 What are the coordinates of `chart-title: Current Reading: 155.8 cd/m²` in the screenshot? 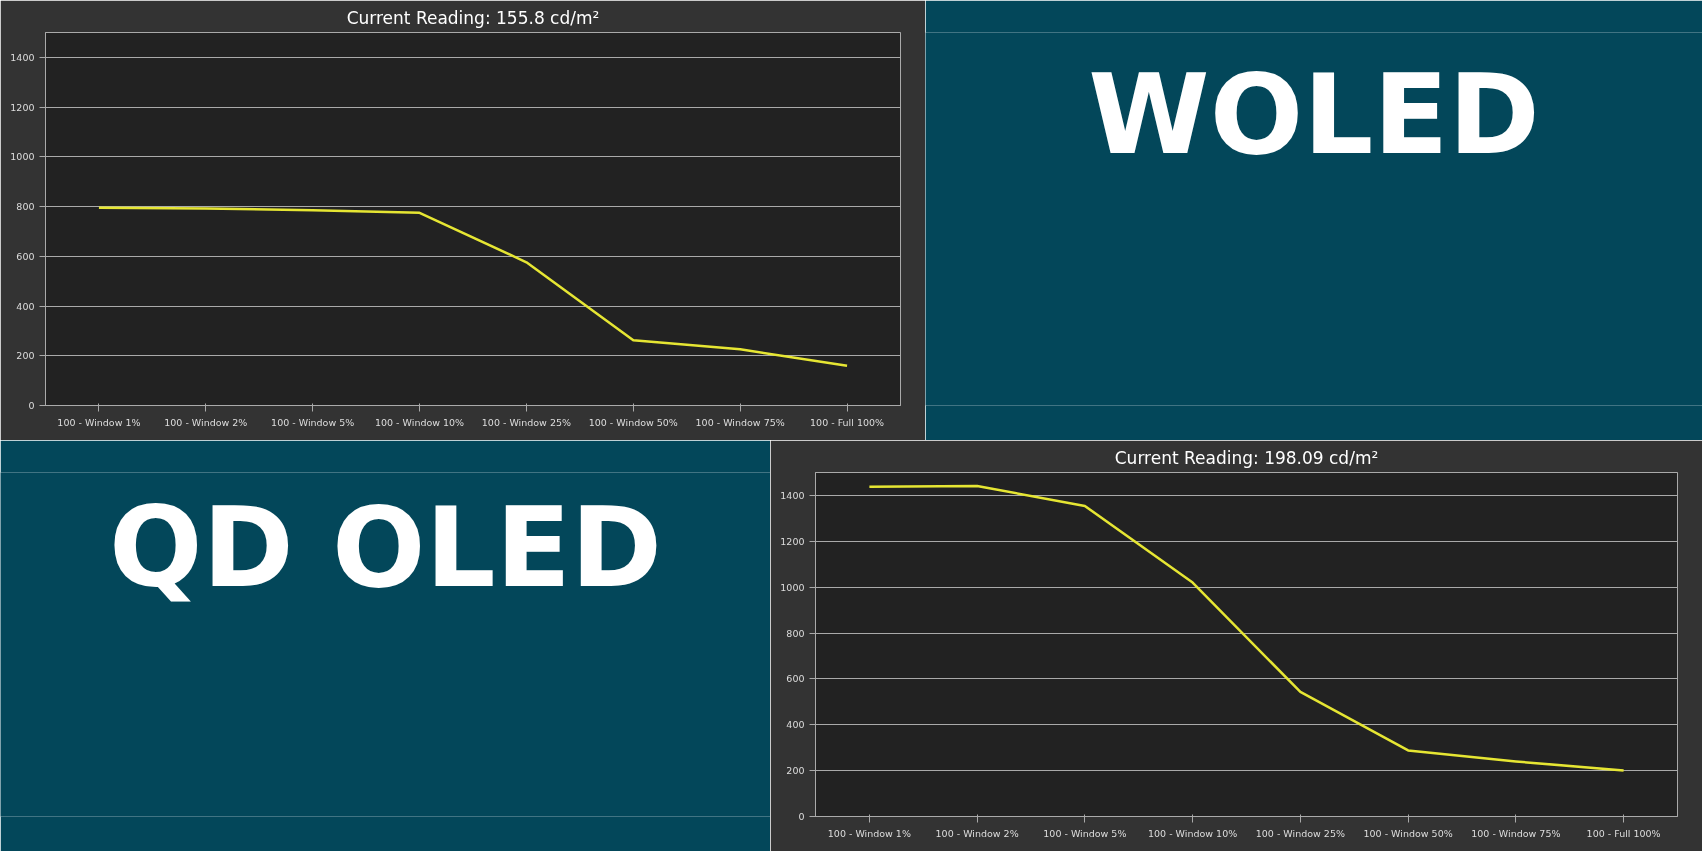 It's located at (473, 17).